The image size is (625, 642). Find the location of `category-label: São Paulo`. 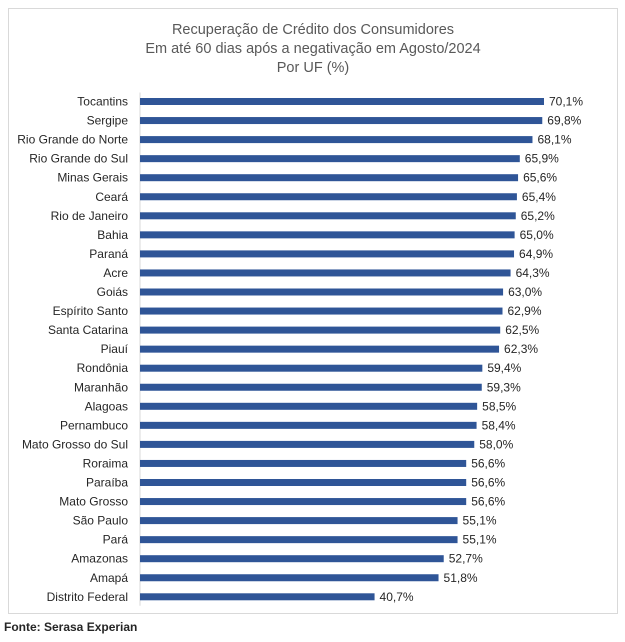

category-label: São Paulo is located at coordinates (101, 521).